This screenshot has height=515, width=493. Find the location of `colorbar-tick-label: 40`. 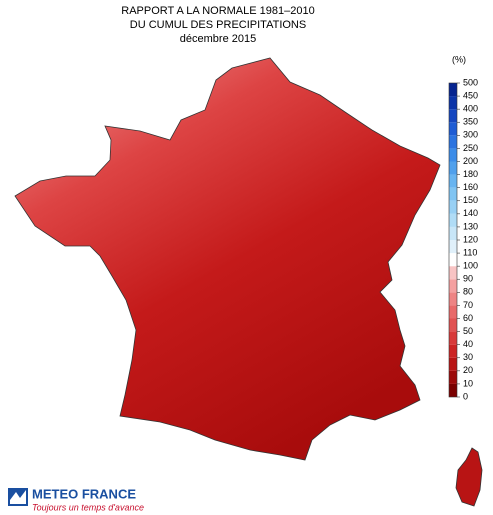

colorbar-tick-label: 40 is located at coordinates (468, 344).